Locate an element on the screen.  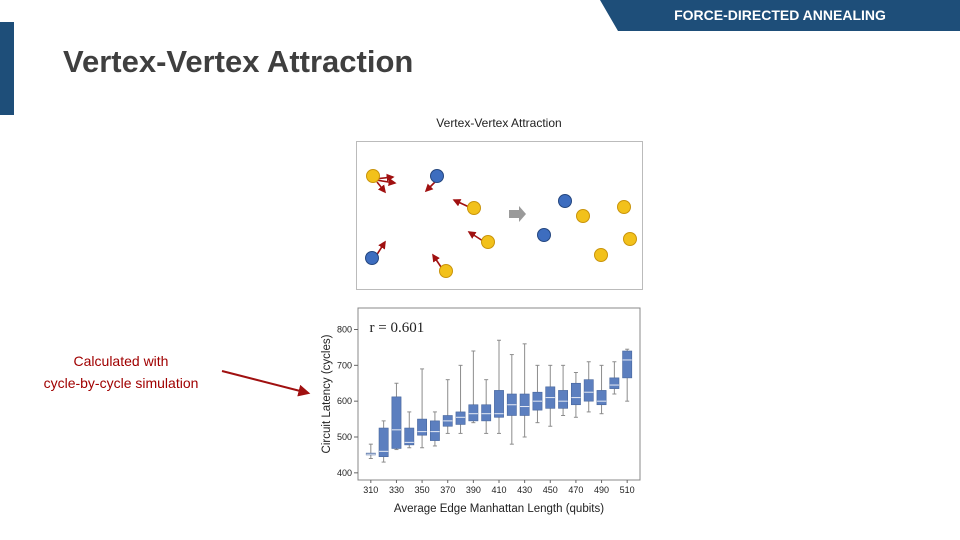
force-arrows is located at coordinates (429, 222).